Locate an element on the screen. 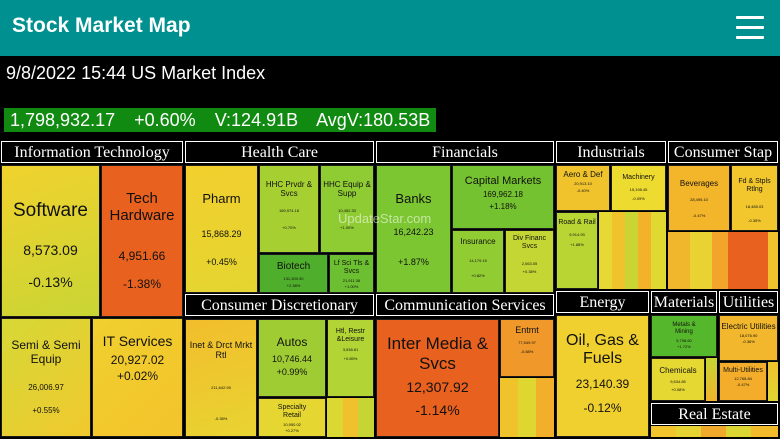 The image size is (780, 439). tile-name: Banks is located at coordinates (413, 198).